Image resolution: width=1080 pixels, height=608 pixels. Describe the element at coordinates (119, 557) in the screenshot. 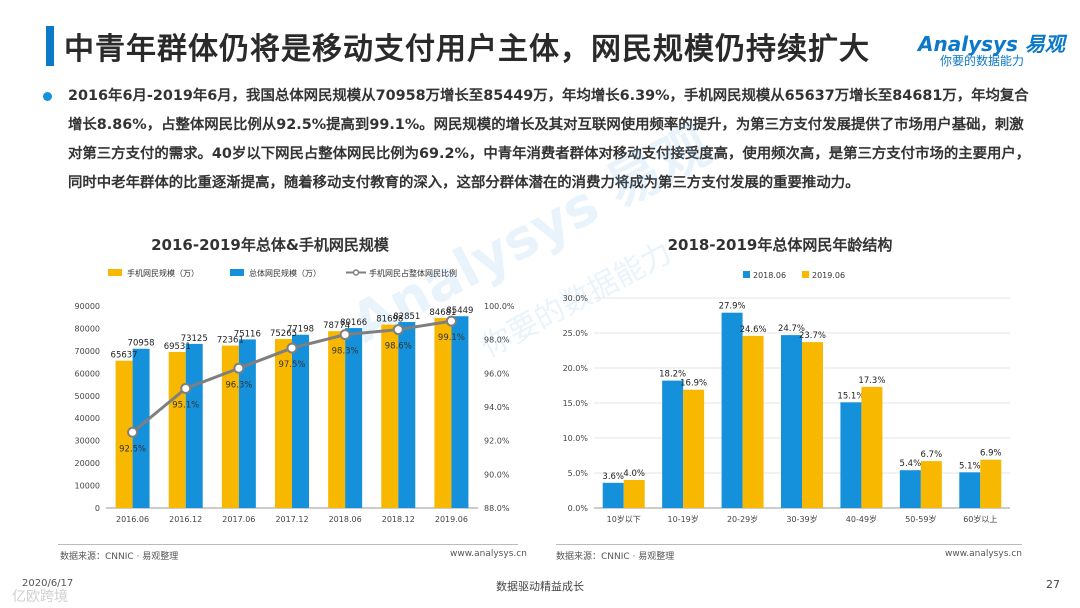

I see `source-left: 数据来源：CNNIC · 易观整理` at that location.